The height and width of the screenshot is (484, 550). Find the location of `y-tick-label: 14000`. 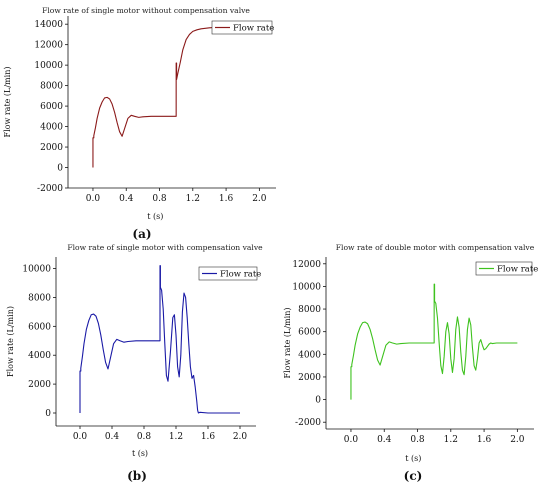

y-tick-label: 14000 is located at coordinates (48, 25).